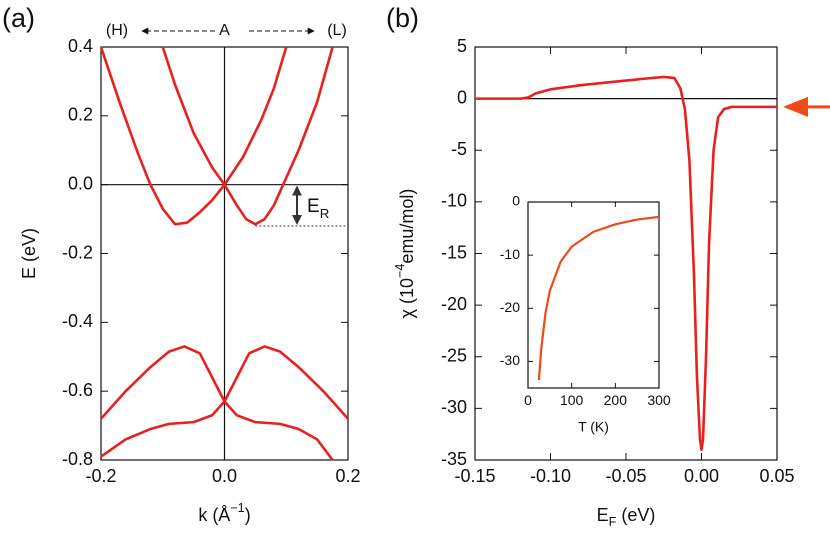 This screenshot has width=830, height=534. What do you see at coordinates (325, 213) in the screenshot?
I see `energy-label-script: R` at bounding box center [325, 213].